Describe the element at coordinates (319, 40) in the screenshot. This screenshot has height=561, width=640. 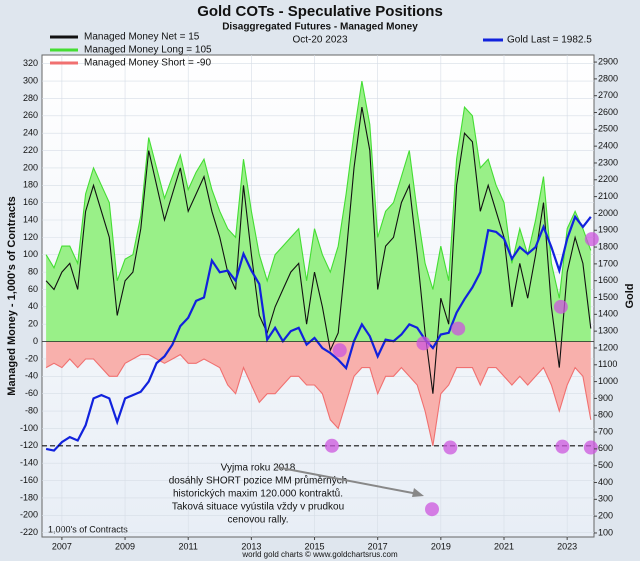
I see `date-label: Oct-20 2023` at that location.